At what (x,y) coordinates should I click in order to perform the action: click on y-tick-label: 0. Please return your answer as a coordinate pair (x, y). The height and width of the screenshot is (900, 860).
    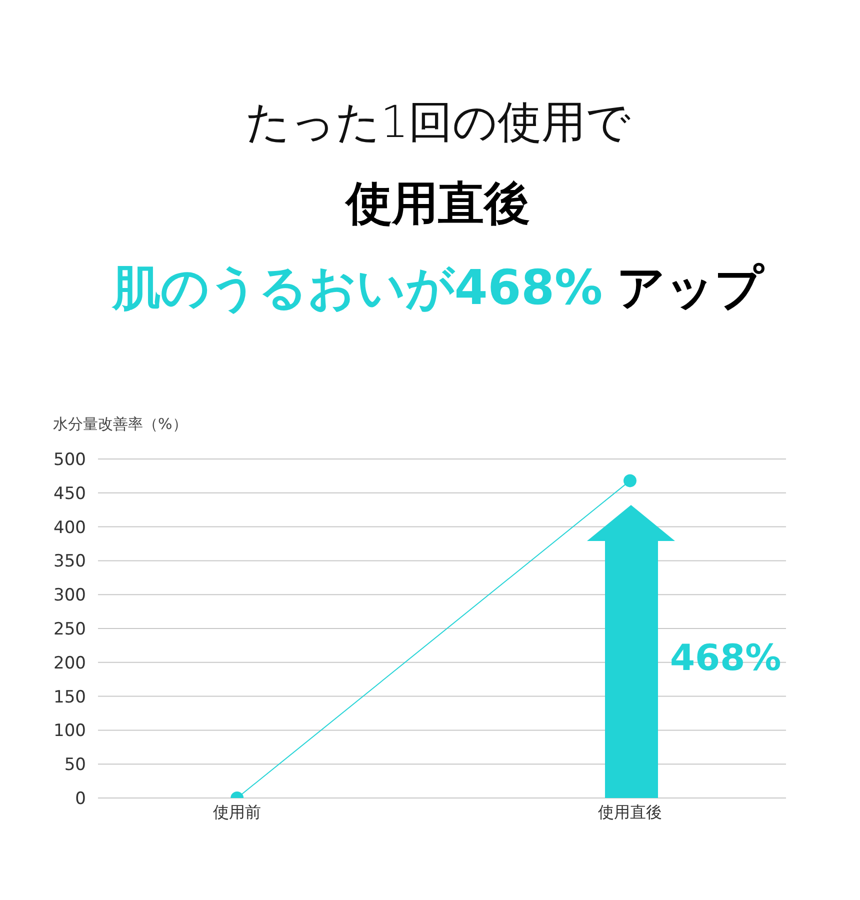
    Looking at the image, I should click on (80, 799).